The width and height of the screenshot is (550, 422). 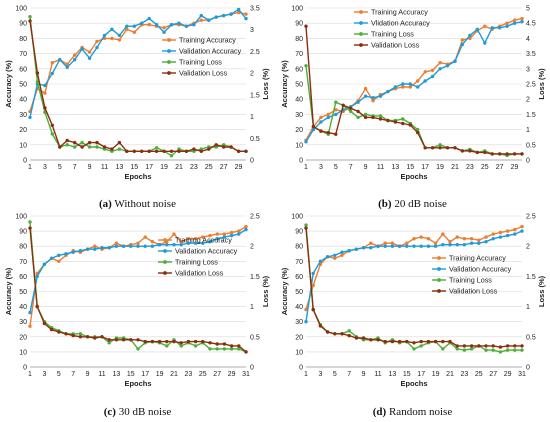 What do you see at coordinates (23, 100) in the screenshot?
I see `y-tick-label: 40` at bounding box center [23, 100].